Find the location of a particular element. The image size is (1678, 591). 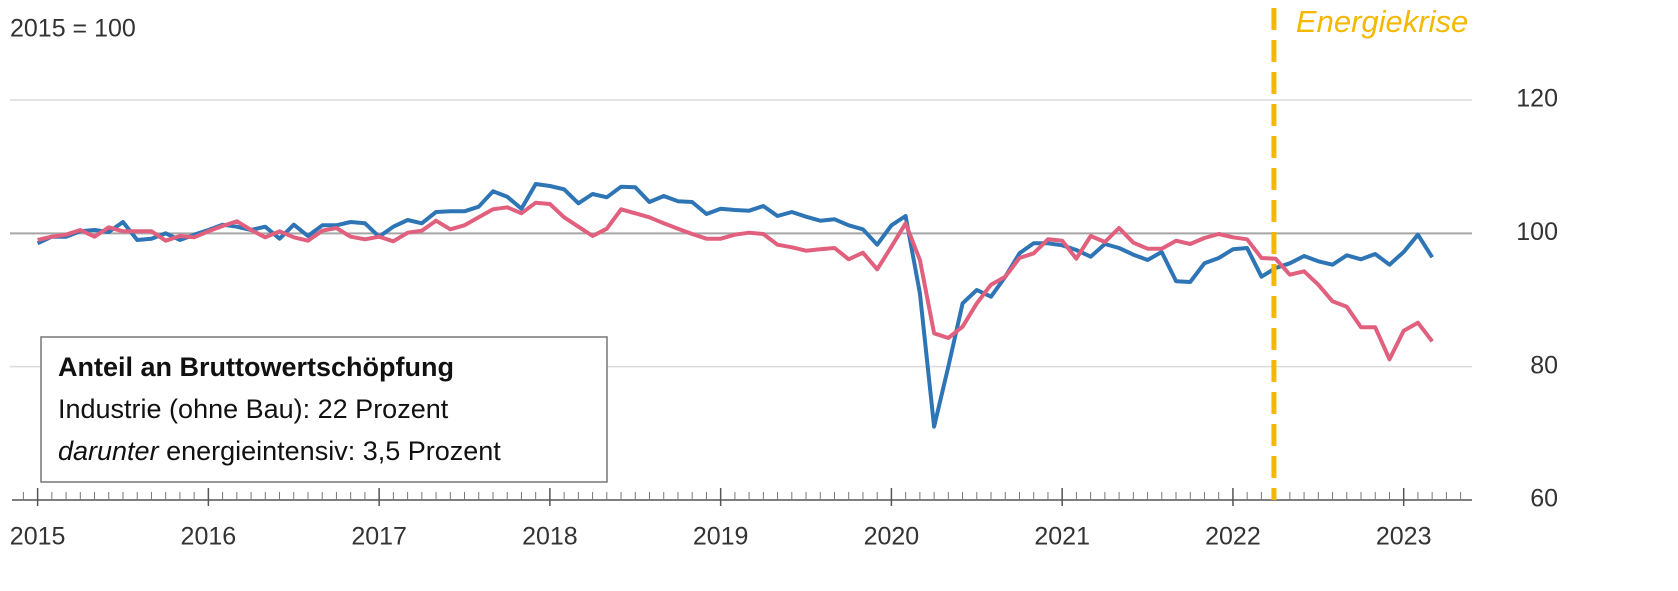

x-tick-label: 2020 is located at coordinates (892, 537).